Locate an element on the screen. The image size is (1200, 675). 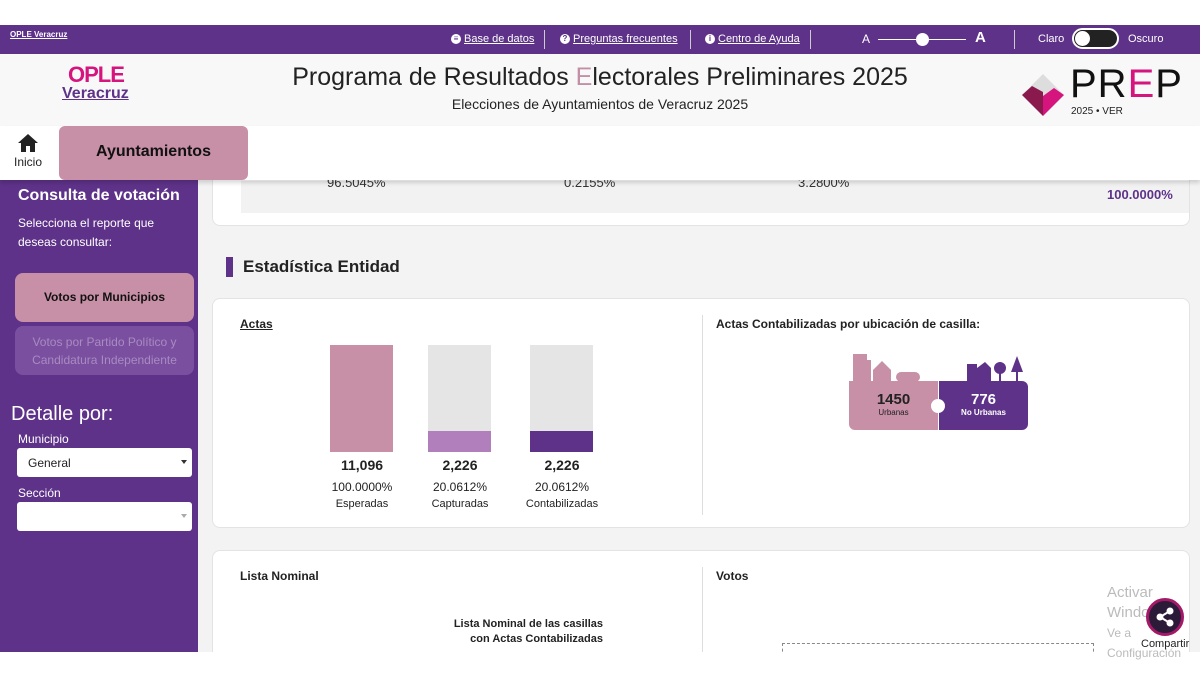
summary-card: 96.5045% 0.2155% 3.2800% 100.0000% is located at coordinates (701, 203).